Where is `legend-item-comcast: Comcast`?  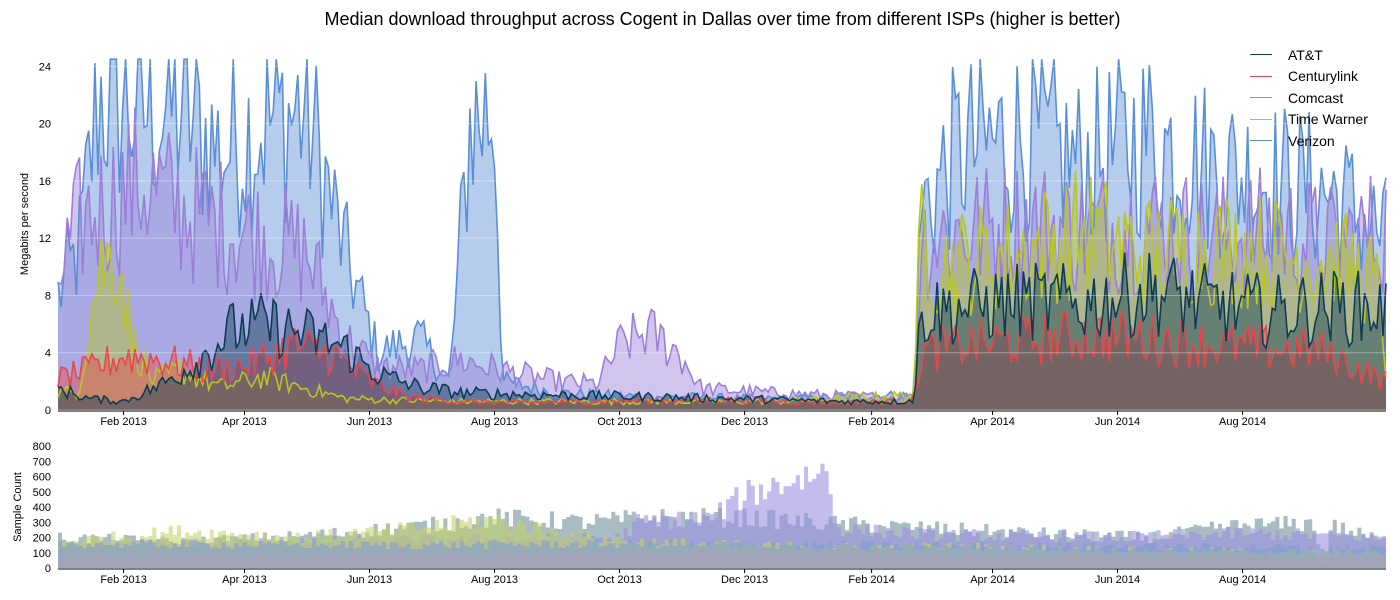 legend-item-comcast: Comcast is located at coordinates (1309, 98).